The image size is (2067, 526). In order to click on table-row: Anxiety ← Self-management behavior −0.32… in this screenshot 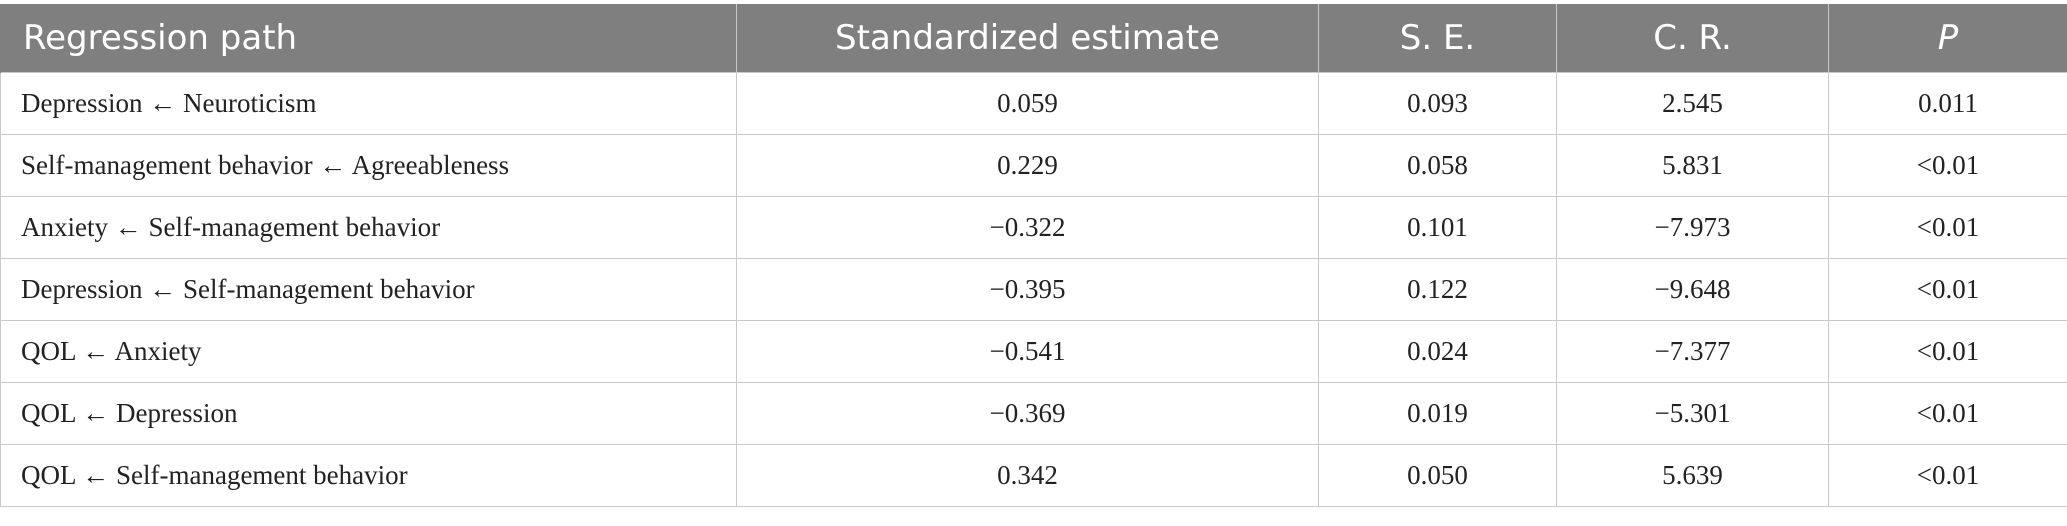, I will do `click(1033, 227)`.